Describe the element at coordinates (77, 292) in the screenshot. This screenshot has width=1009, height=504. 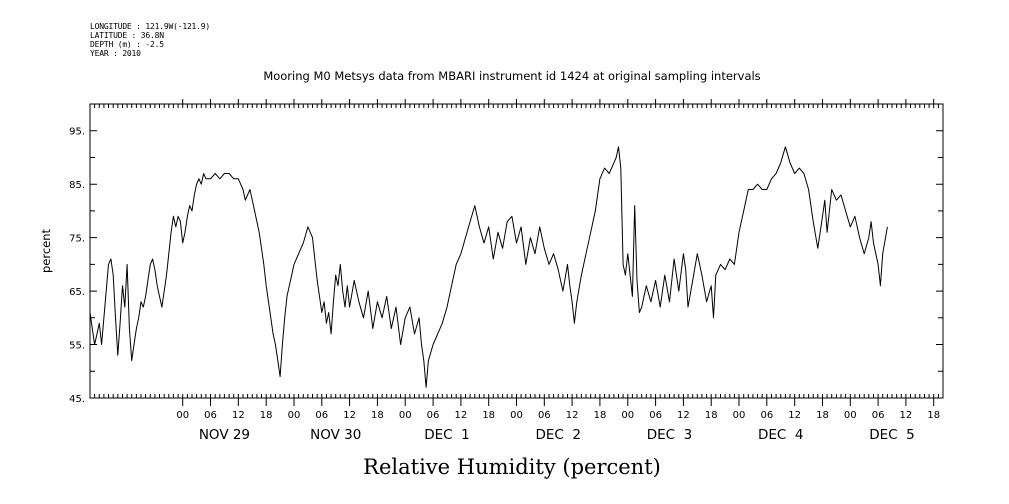
I see `y-tick-label: 65.` at that location.